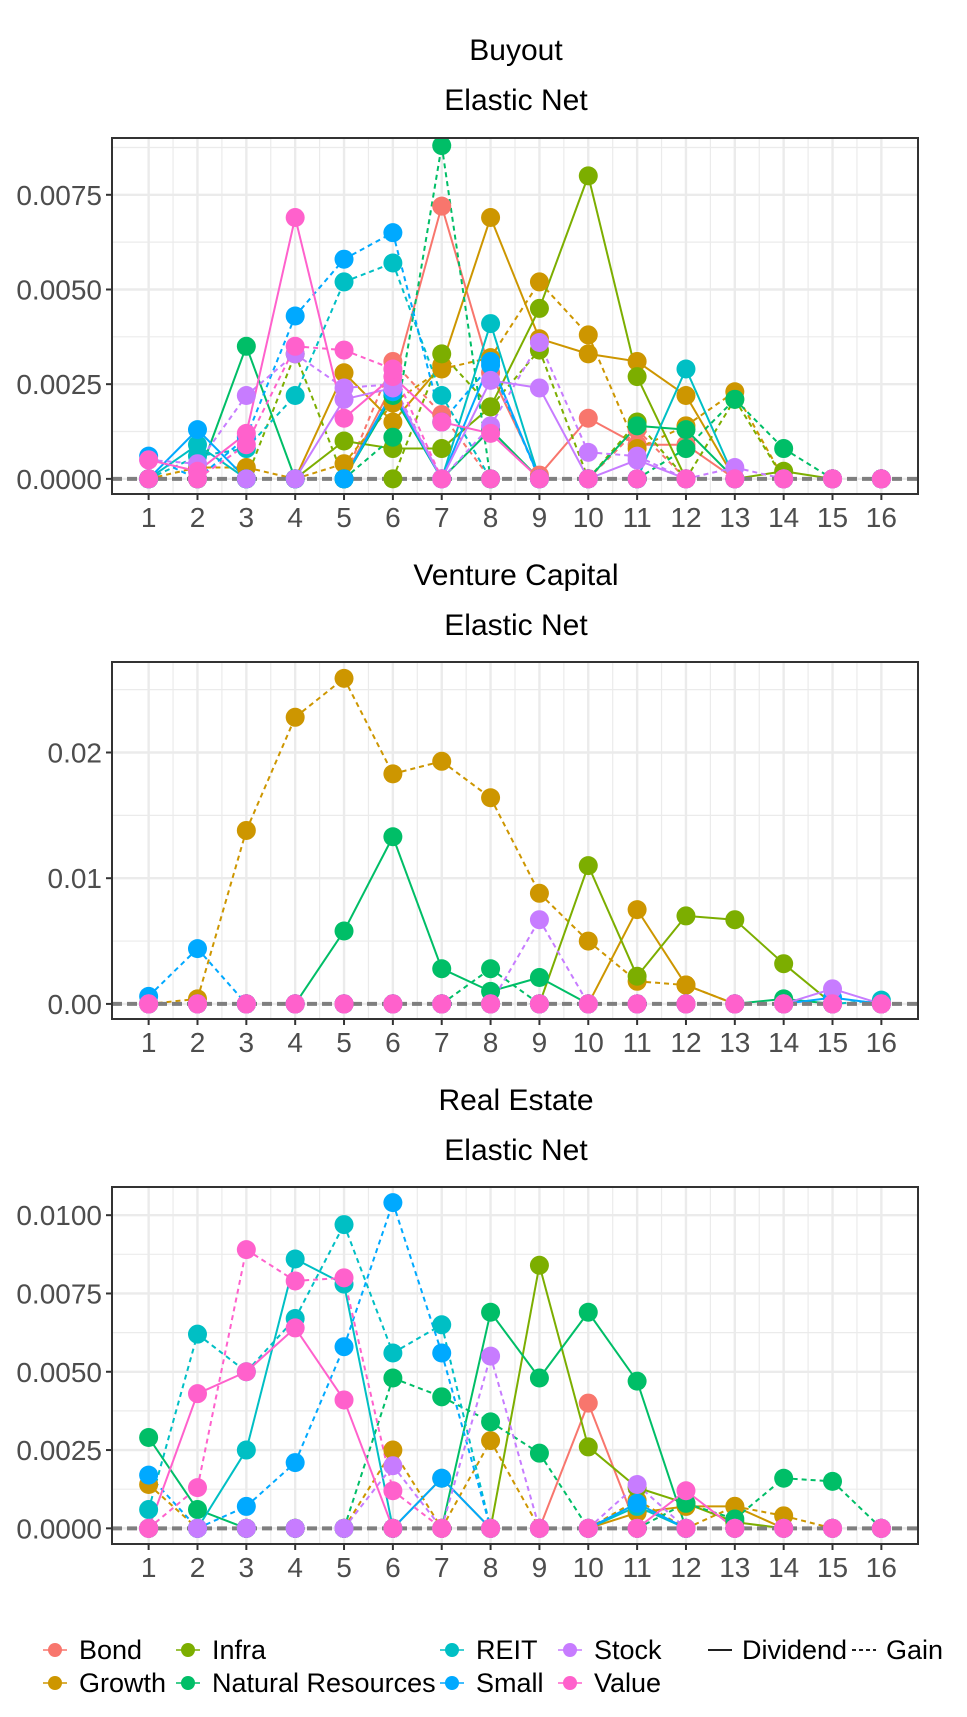  I want to click on legend-item-growth: Growth, so click(104, 1683).